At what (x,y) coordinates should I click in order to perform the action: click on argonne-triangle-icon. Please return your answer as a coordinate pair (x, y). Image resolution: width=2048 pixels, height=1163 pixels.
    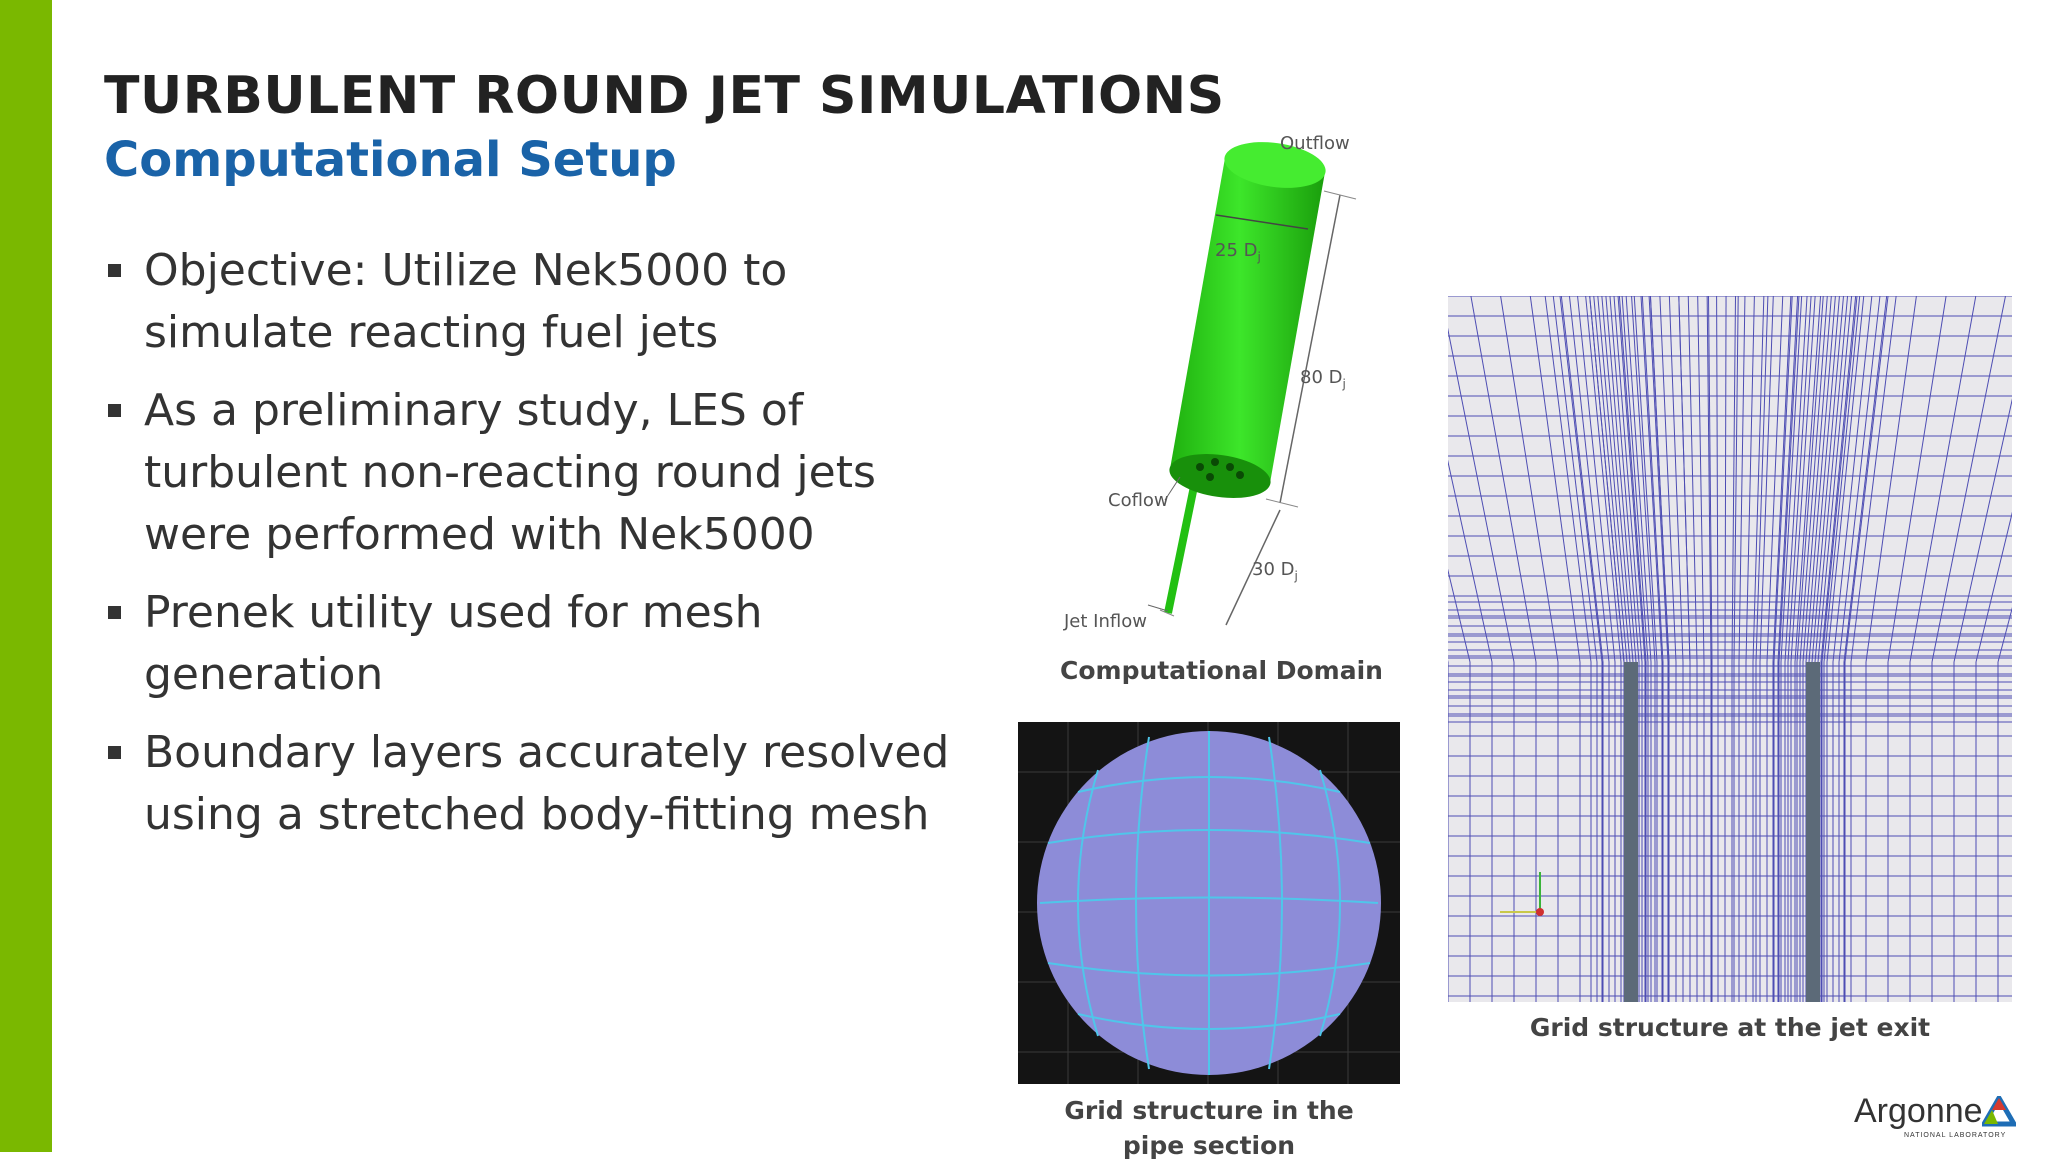
    Looking at the image, I should click on (1999, 1111).